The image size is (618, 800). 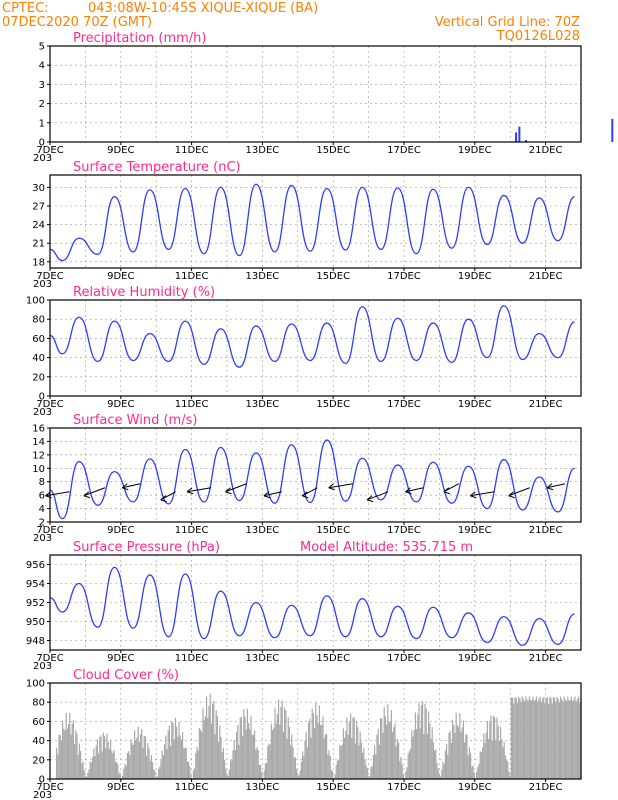 What do you see at coordinates (49, 530) in the screenshot?
I see `wind-xtick-label: 7DEC` at bounding box center [49, 530].